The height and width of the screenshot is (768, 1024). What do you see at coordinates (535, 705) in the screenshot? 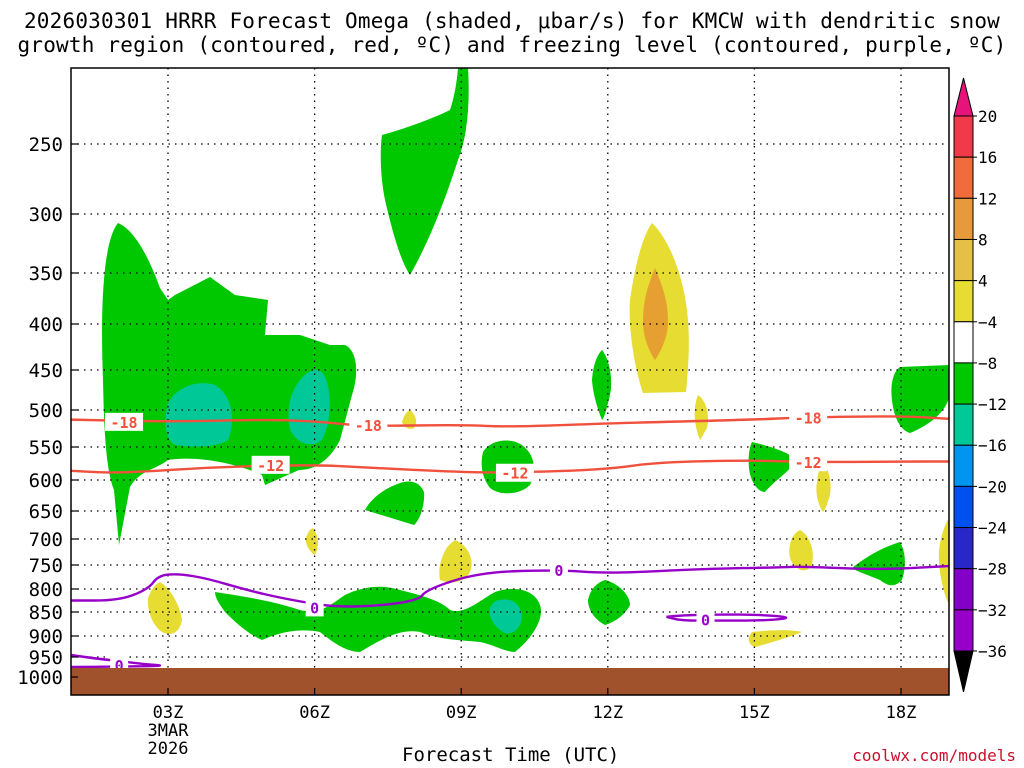
I see `x-axis: 03Z 06Z 09Z 12Z 15Z 18Z` at bounding box center [535, 705].